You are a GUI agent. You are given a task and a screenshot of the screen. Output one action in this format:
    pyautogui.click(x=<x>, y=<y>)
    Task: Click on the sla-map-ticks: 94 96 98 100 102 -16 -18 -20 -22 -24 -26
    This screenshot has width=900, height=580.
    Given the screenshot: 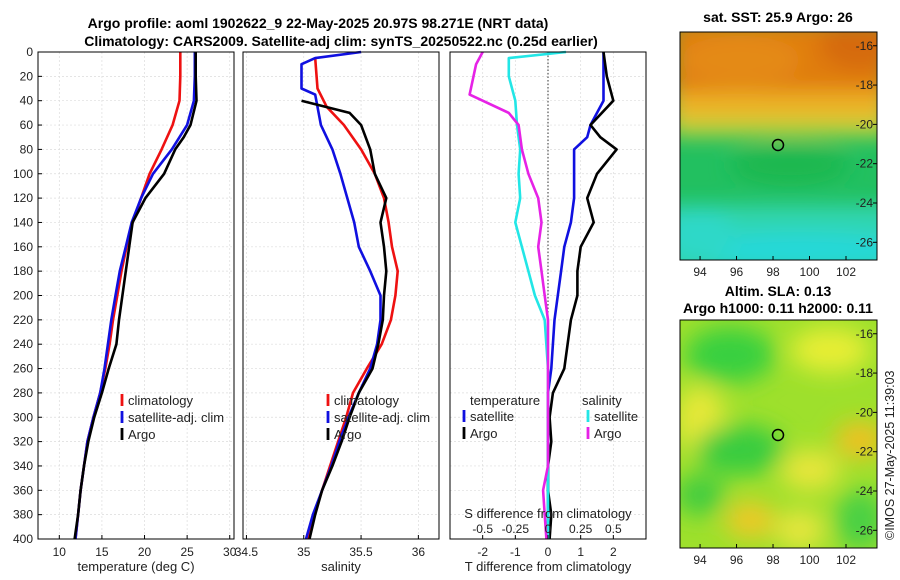 What is the action you would take?
    pyautogui.click(x=785, y=447)
    